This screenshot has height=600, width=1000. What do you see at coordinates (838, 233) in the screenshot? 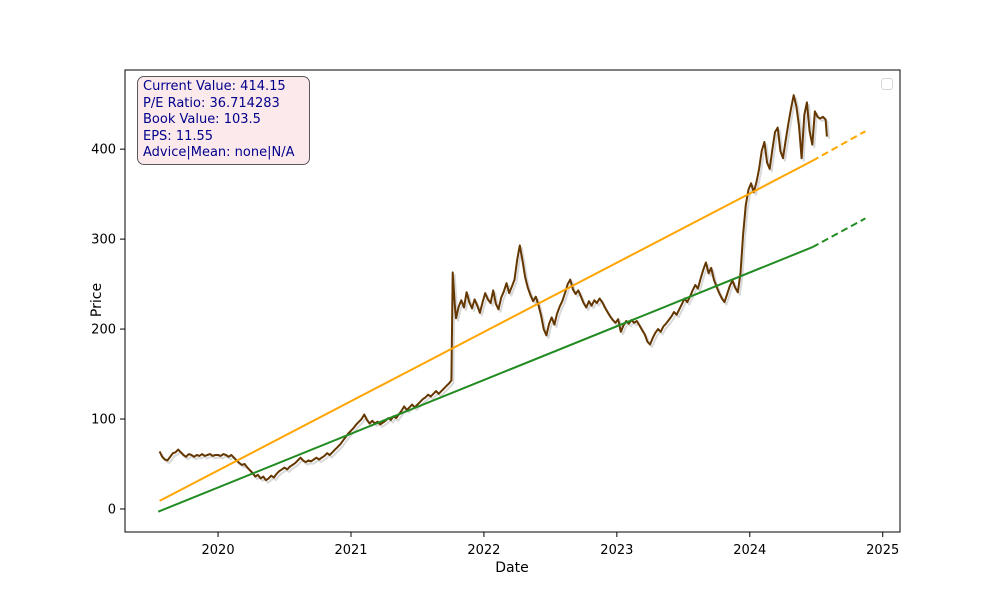
I see `trend-lower-forecast-line` at bounding box center [838, 233].